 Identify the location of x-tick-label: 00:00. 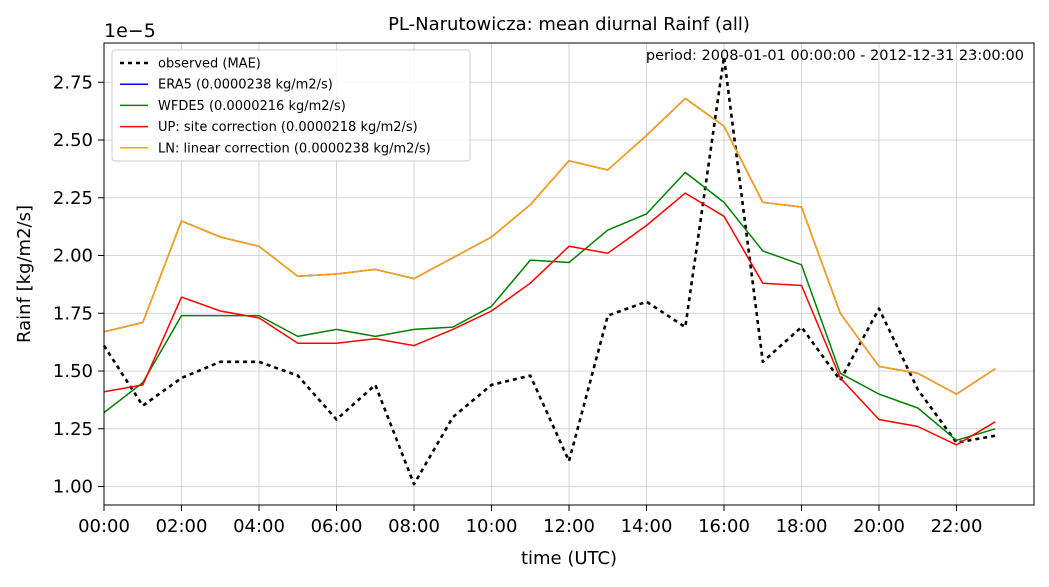
(104, 526).